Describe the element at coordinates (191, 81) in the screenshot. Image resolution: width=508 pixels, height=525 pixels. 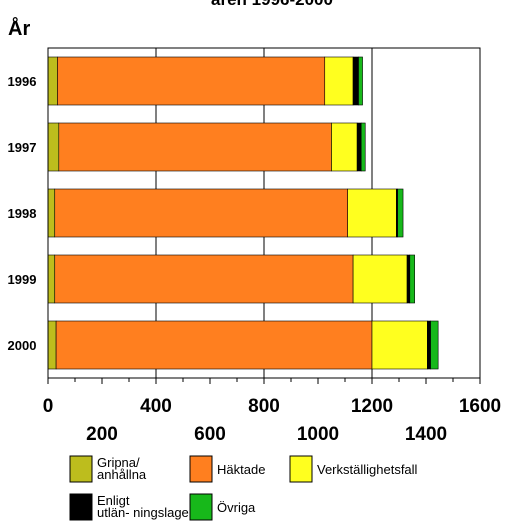
I see `bar-segment-1996-s1` at that location.